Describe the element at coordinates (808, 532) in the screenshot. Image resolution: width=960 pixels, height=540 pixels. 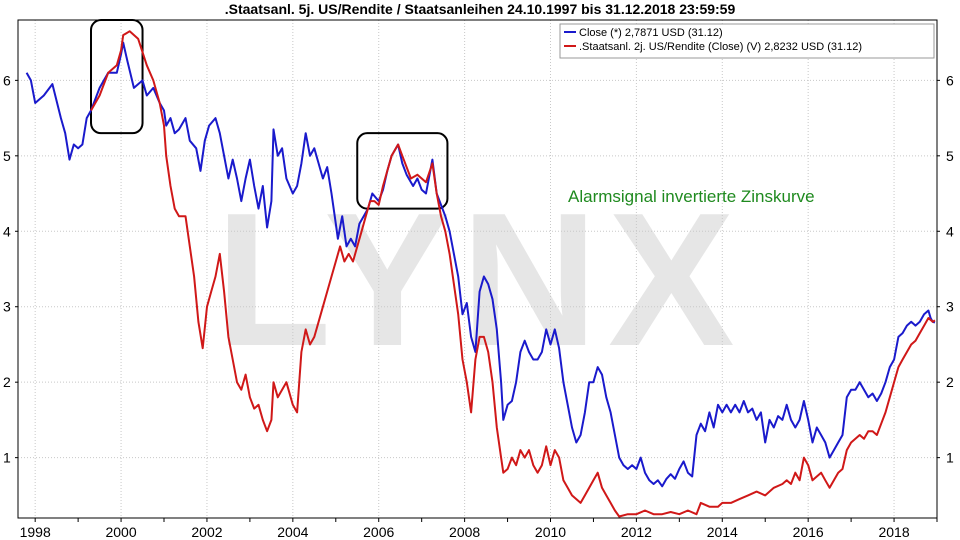
I see `x-tick-label: 2016` at that location.